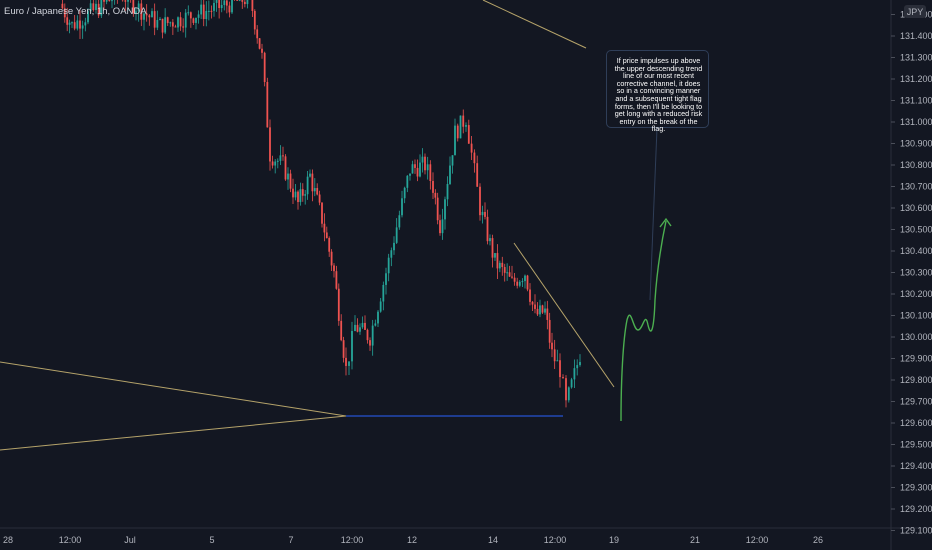 This screenshot has width=932, height=550. I want to click on x-tick-label: 7, so click(290, 540).